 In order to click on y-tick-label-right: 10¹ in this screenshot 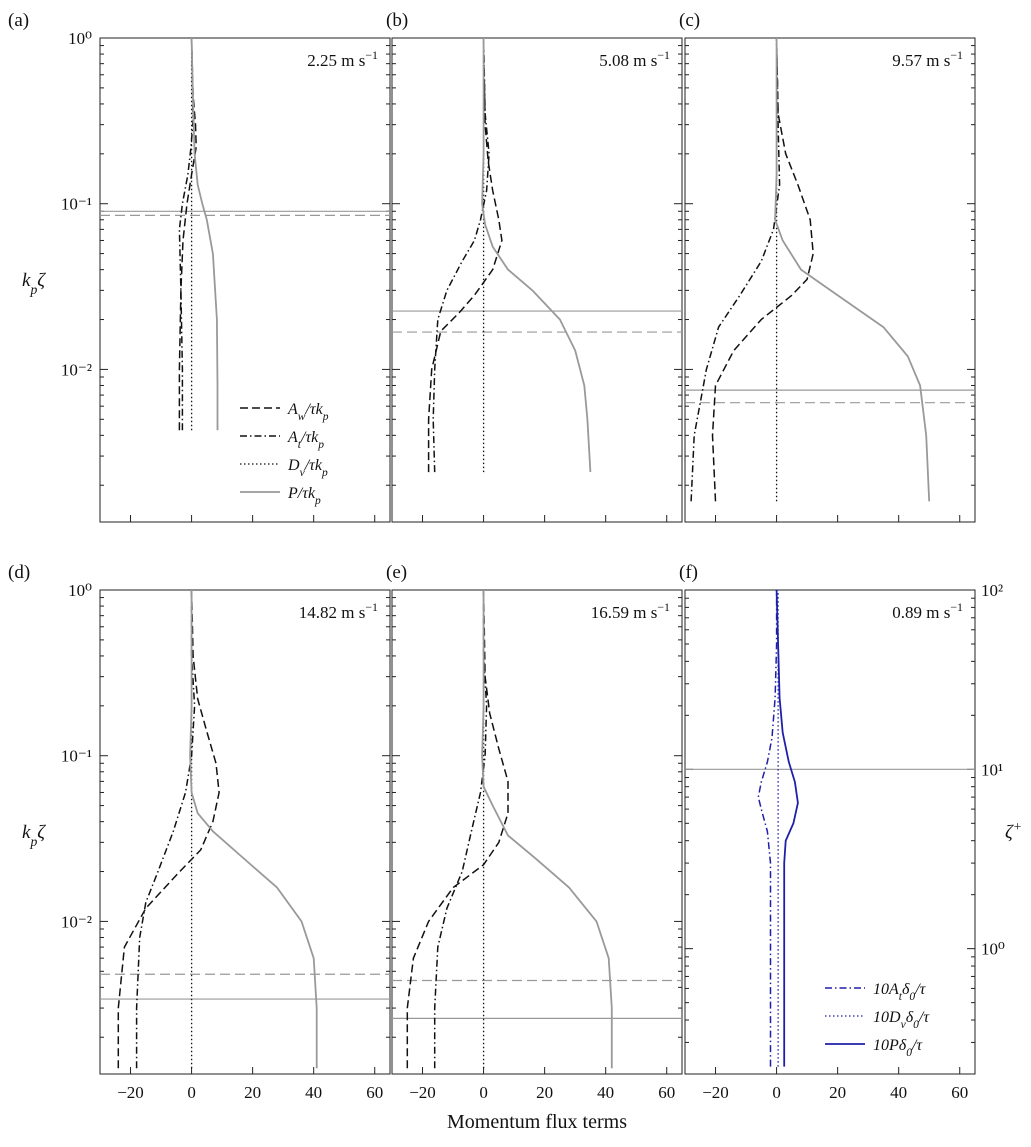, I will do `click(992, 769)`.